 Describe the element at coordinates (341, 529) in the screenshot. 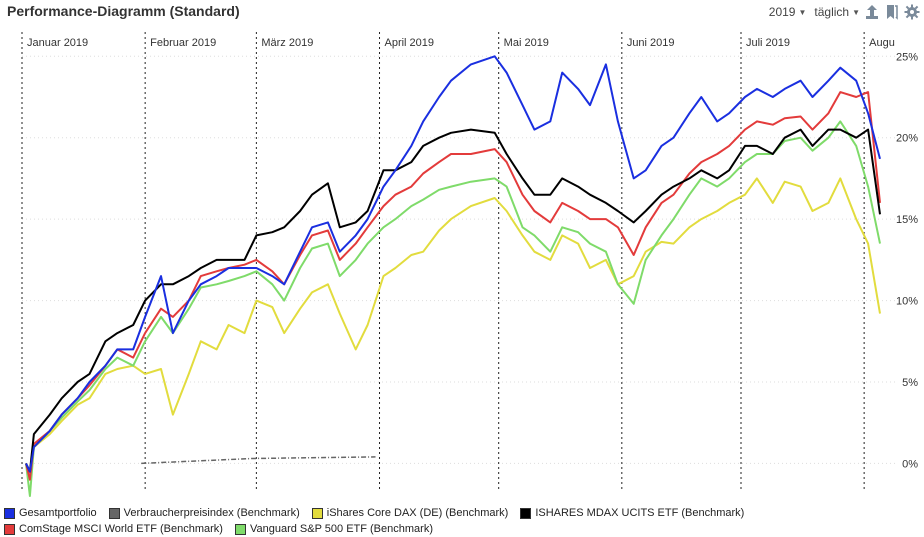

I see `legend-label: Vanguard S&P 500 ETF (Benchmark)` at that location.